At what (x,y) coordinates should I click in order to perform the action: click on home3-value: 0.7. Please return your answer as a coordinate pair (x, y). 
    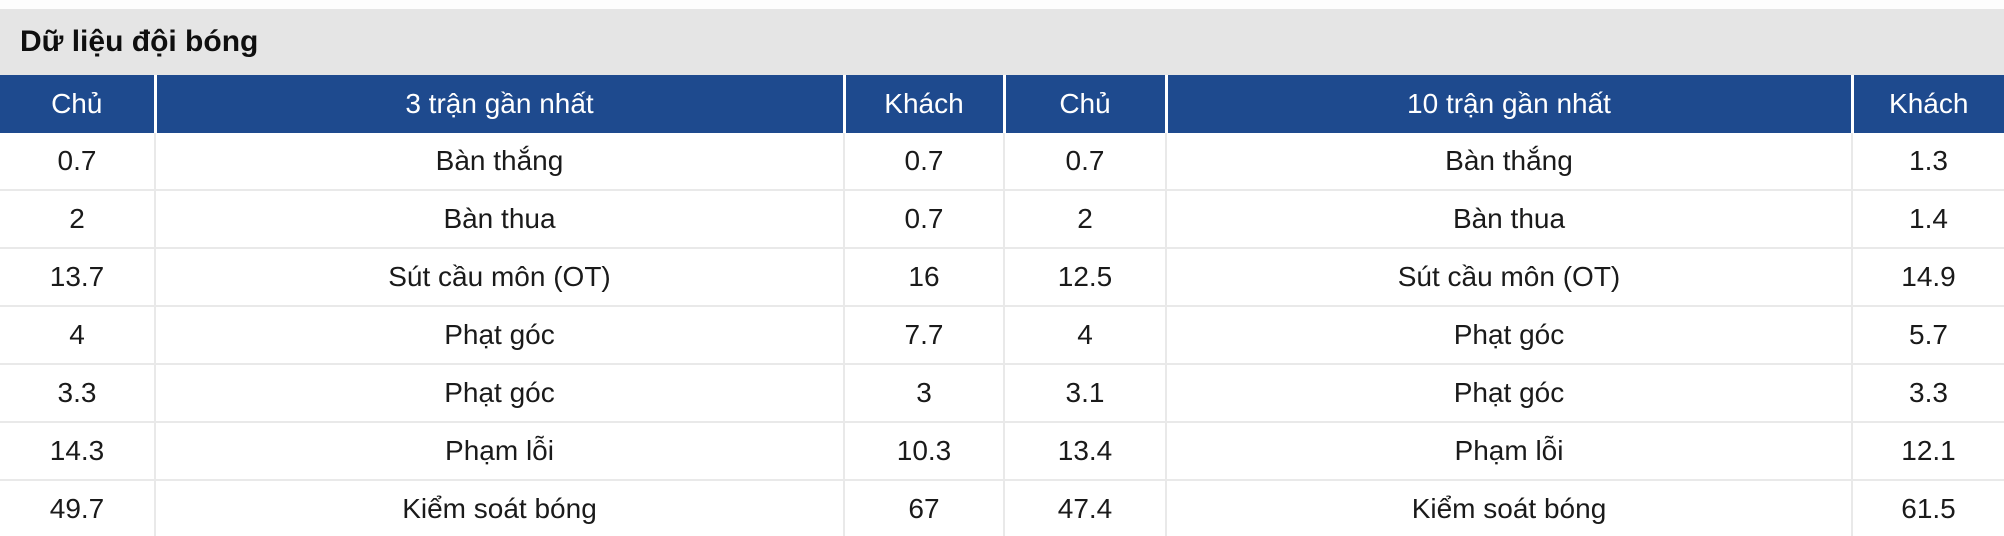
    Looking at the image, I should click on (78, 162).